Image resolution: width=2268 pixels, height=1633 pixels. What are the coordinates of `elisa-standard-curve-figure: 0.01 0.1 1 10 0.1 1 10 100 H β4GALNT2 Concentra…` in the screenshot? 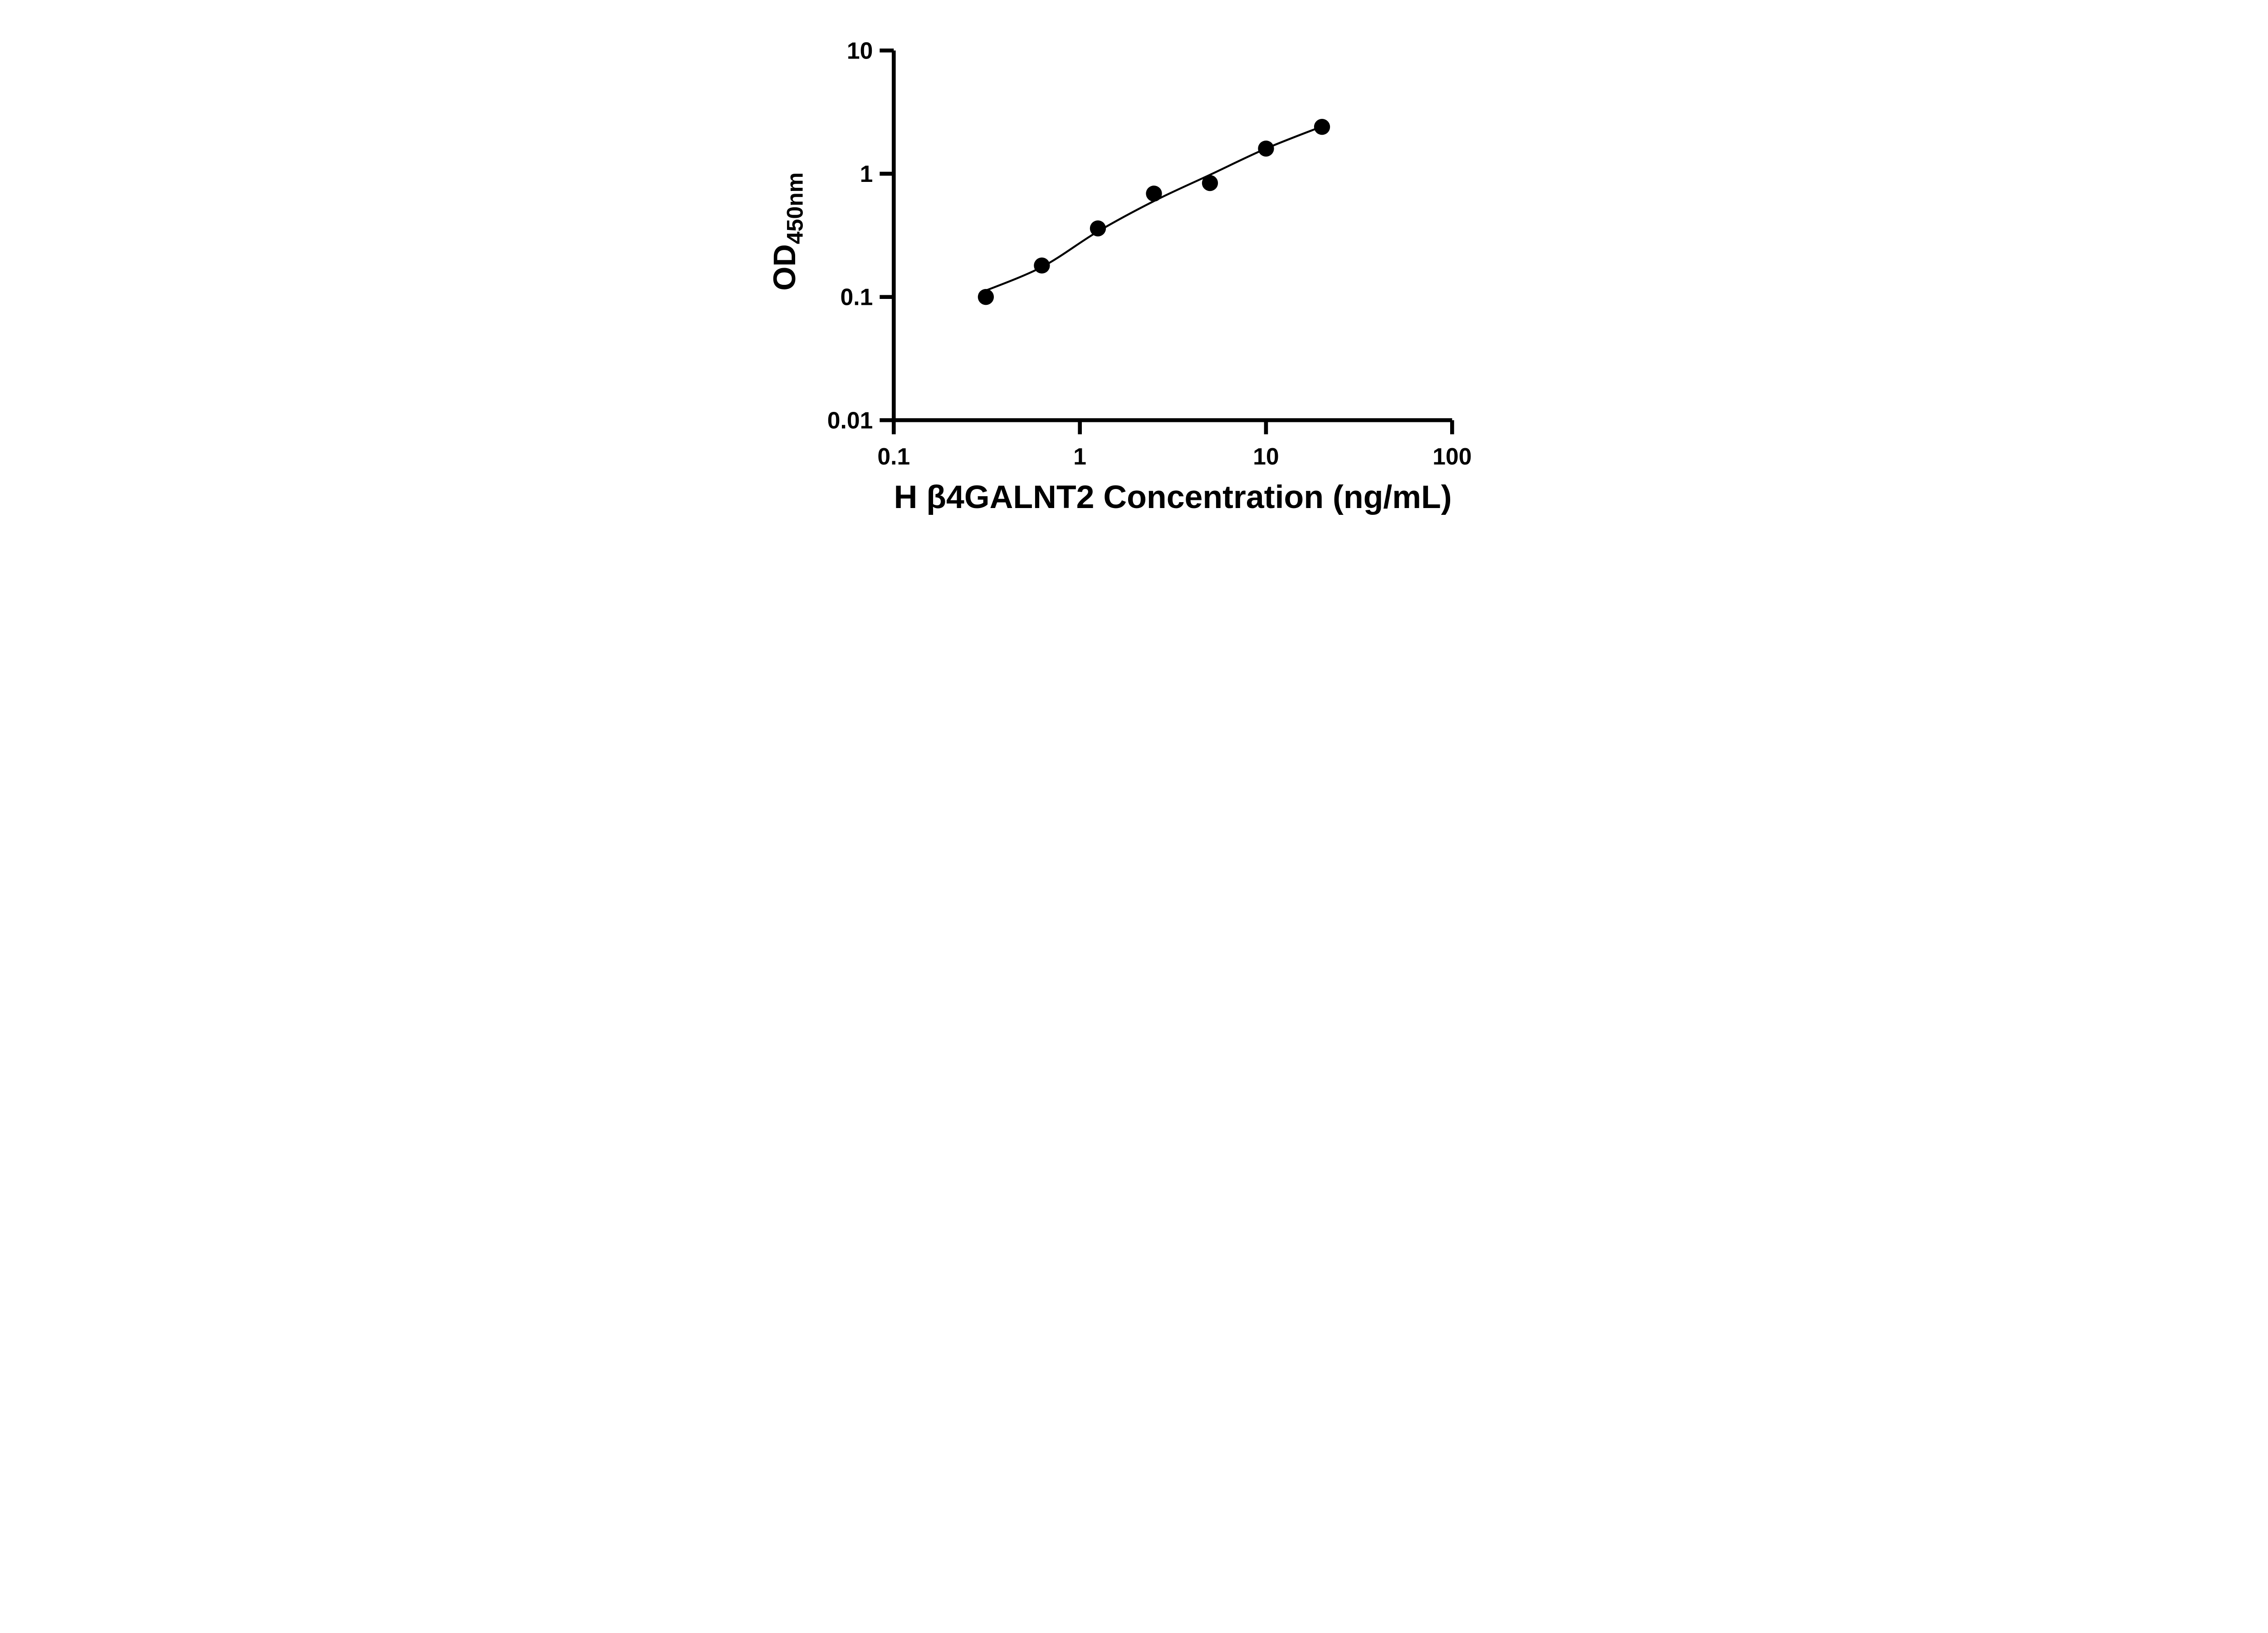 It's located at (1134, 272).